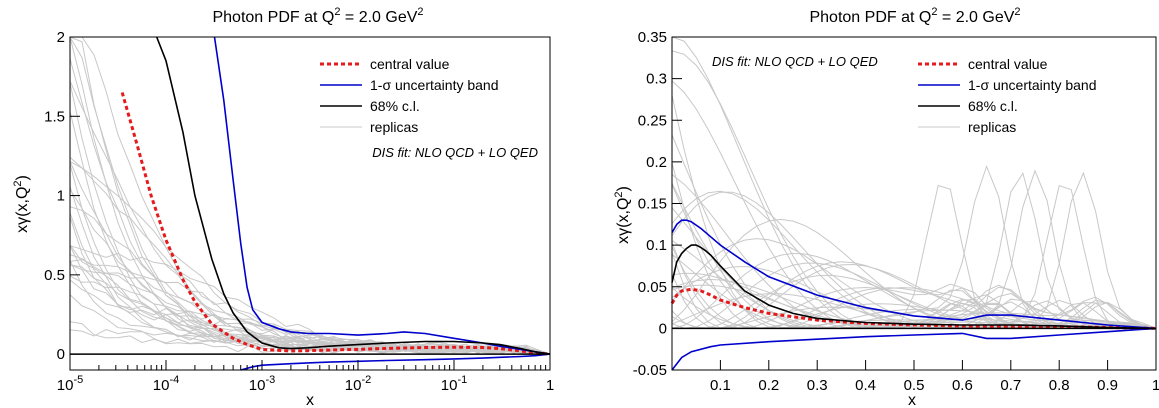 This screenshot has width=1159, height=408. What do you see at coordinates (652, 204) in the screenshot?
I see `right-ytick-label: 0.15` at bounding box center [652, 204].